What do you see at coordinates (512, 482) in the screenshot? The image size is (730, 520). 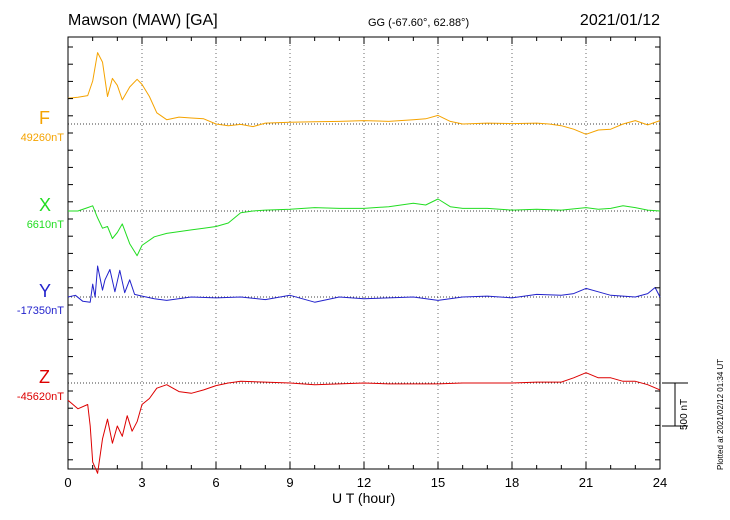 I see `x-tick-label: 18` at bounding box center [512, 482].